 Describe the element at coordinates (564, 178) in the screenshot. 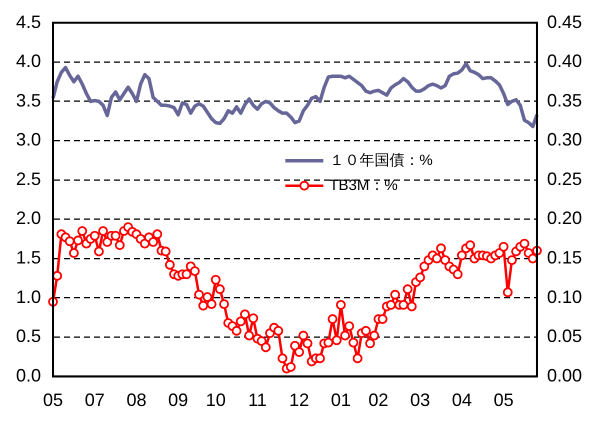

I see `y2-tick-label: 0.25` at that location.